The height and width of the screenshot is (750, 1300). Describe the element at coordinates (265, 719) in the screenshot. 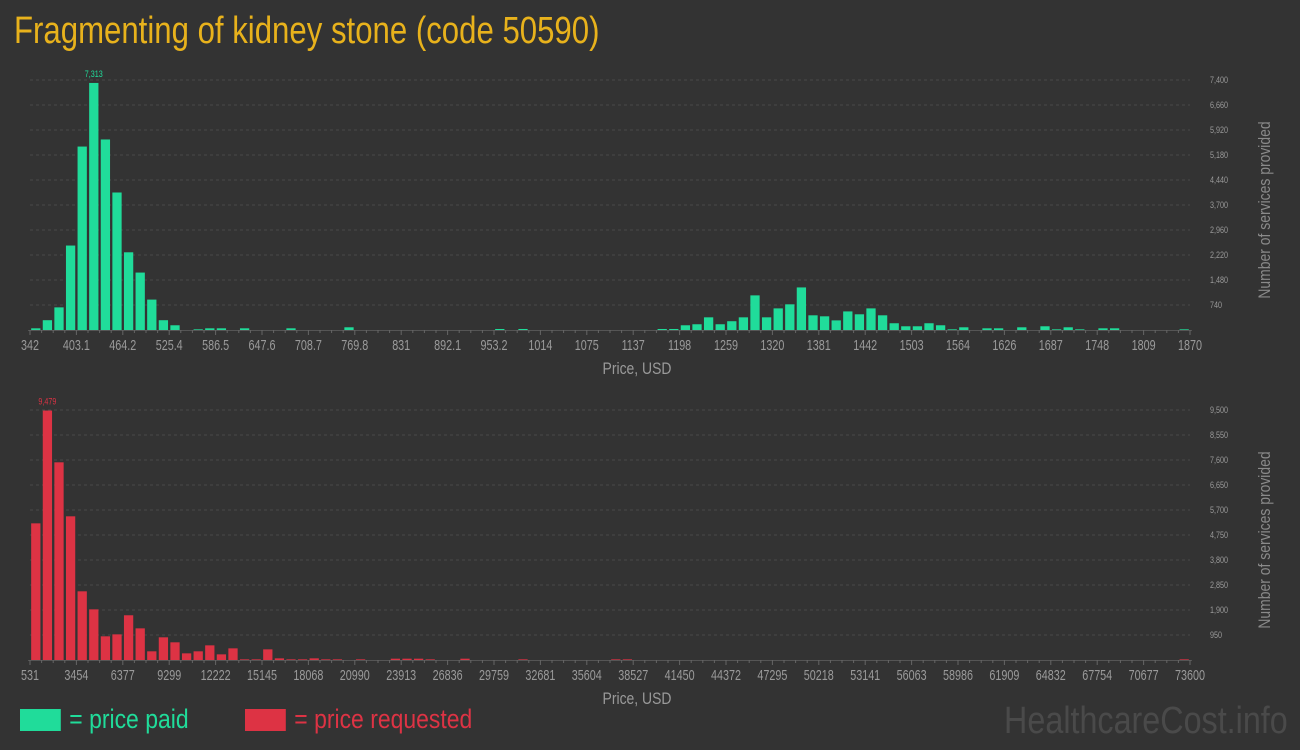

I see `legend-swatch-requested` at that location.